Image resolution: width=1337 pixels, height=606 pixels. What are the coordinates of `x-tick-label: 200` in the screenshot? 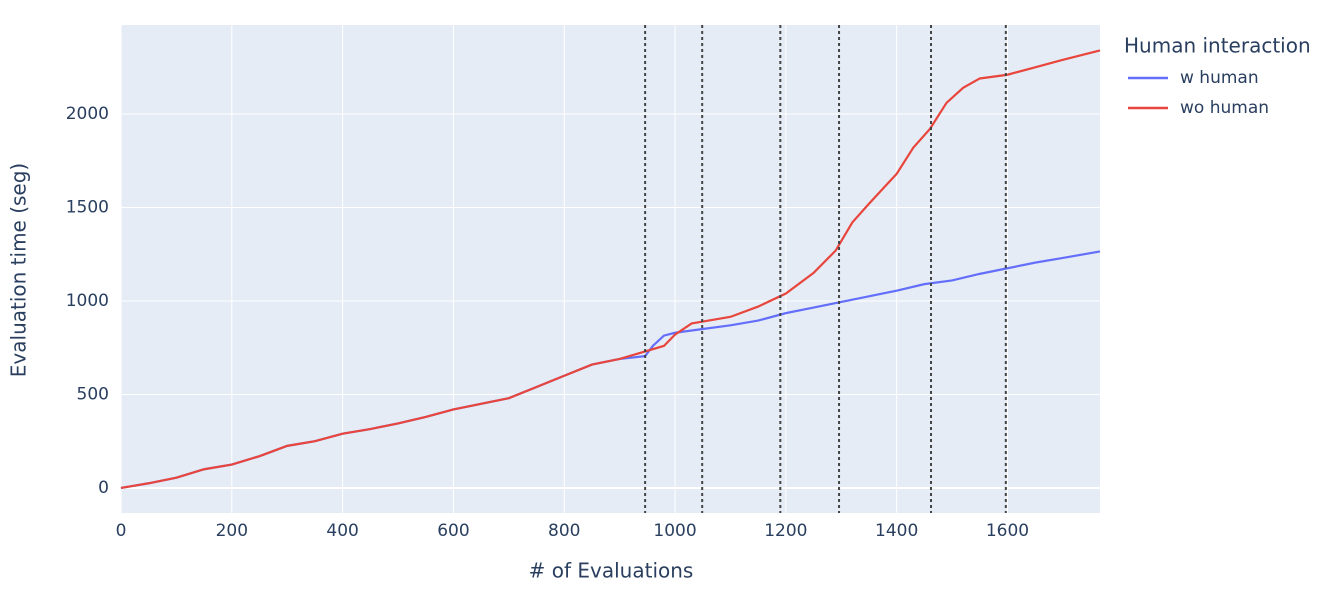 It's located at (232, 531).